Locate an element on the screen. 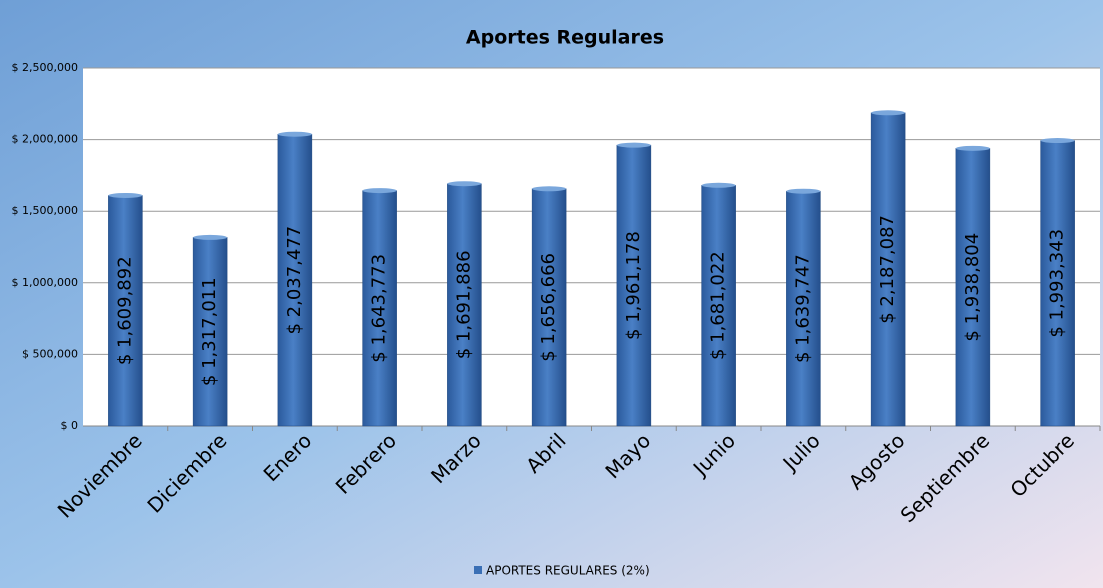  chart-title: Aportes Regulares is located at coordinates (565, 38).